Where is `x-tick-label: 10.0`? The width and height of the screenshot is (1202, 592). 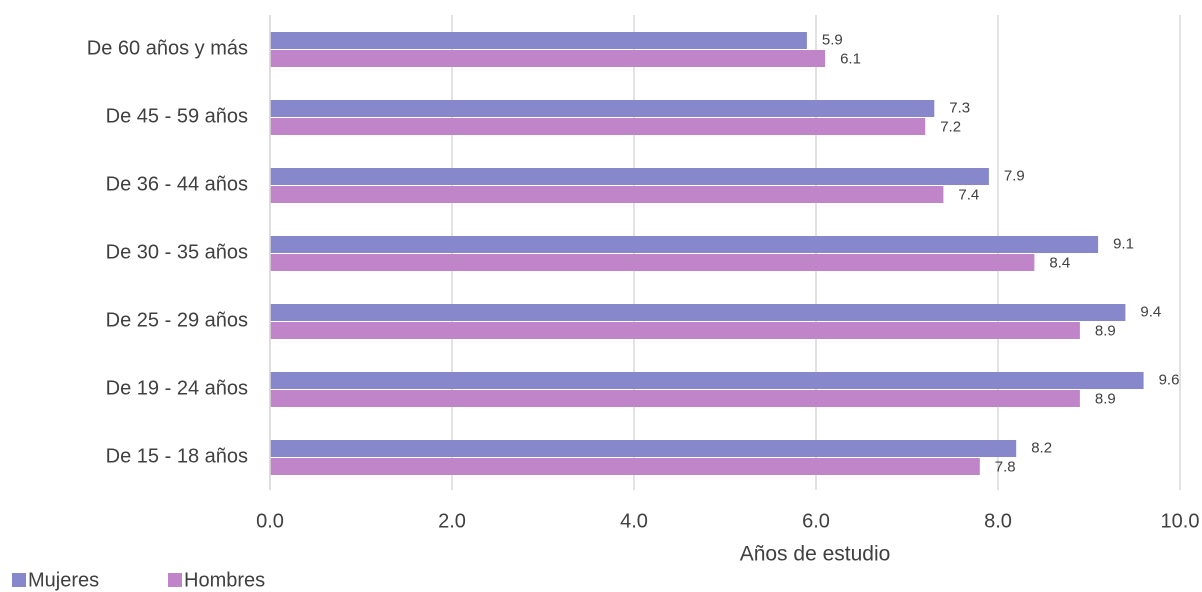
x-tick-label: 10.0 is located at coordinates (1180, 521).